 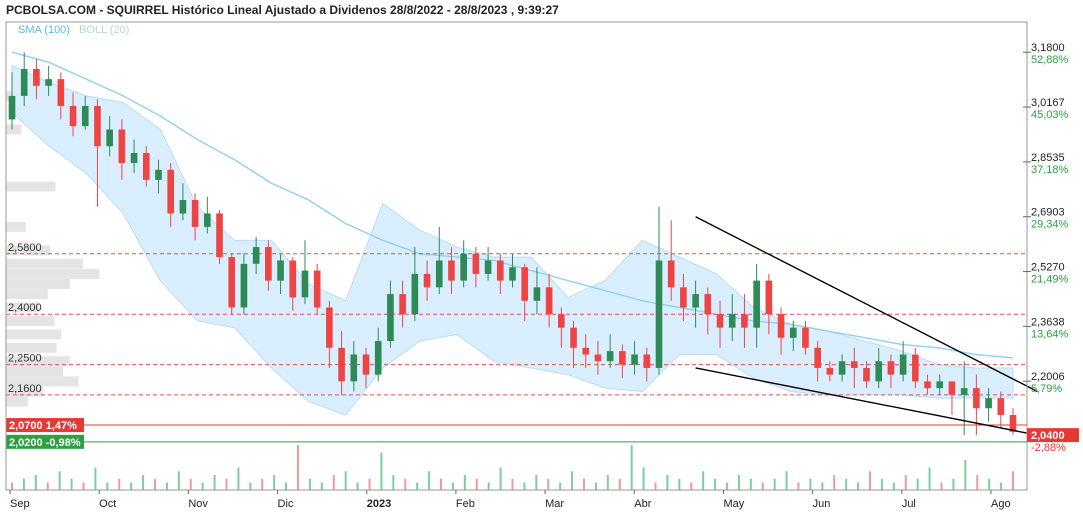 What do you see at coordinates (1048, 158) in the screenshot?
I see `right-axis-price: 2,8535` at bounding box center [1048, 158].